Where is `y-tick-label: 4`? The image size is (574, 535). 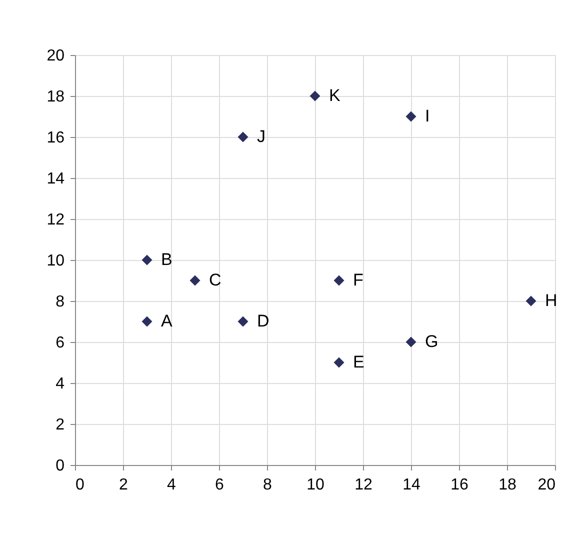
y-tick-label: 4 is located at coordinates (60, 384).